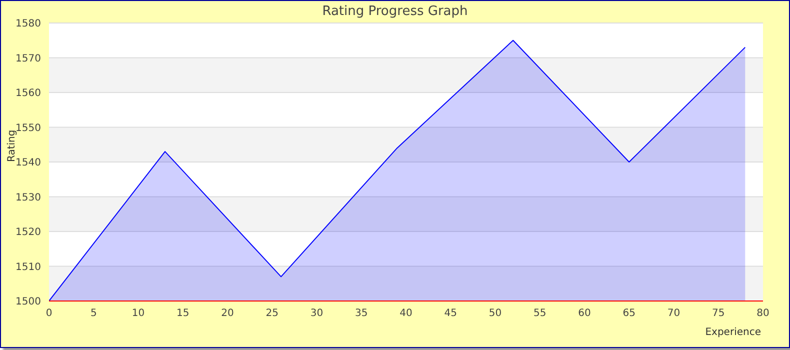 The height and width of the screenshot is (350, 790). Describe the element at coordinates (28, 198) in the screenshot. I see `y-tick-label: 1530` at that location.